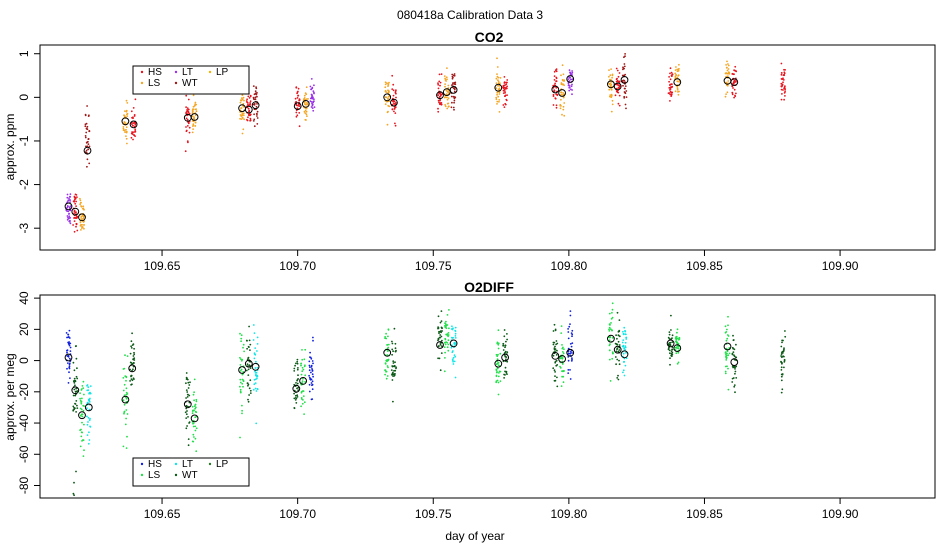 Image resolution: width=950 pixels, height=550 pixels. What do you see at coordinates (489, 287) in the screenshot?
I see `o2diff-title: O2DIFF` at bounding box center [489, 287].